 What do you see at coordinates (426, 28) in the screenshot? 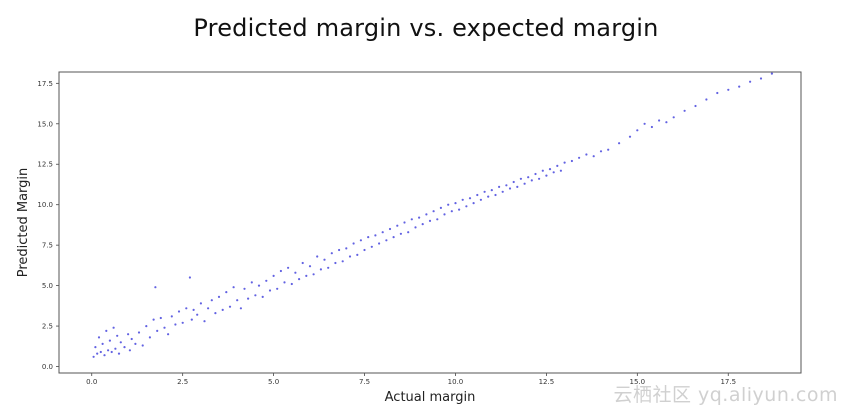
I see `slide-title: Predicted margin vs. expected margin` at bounding box center [426, 28].